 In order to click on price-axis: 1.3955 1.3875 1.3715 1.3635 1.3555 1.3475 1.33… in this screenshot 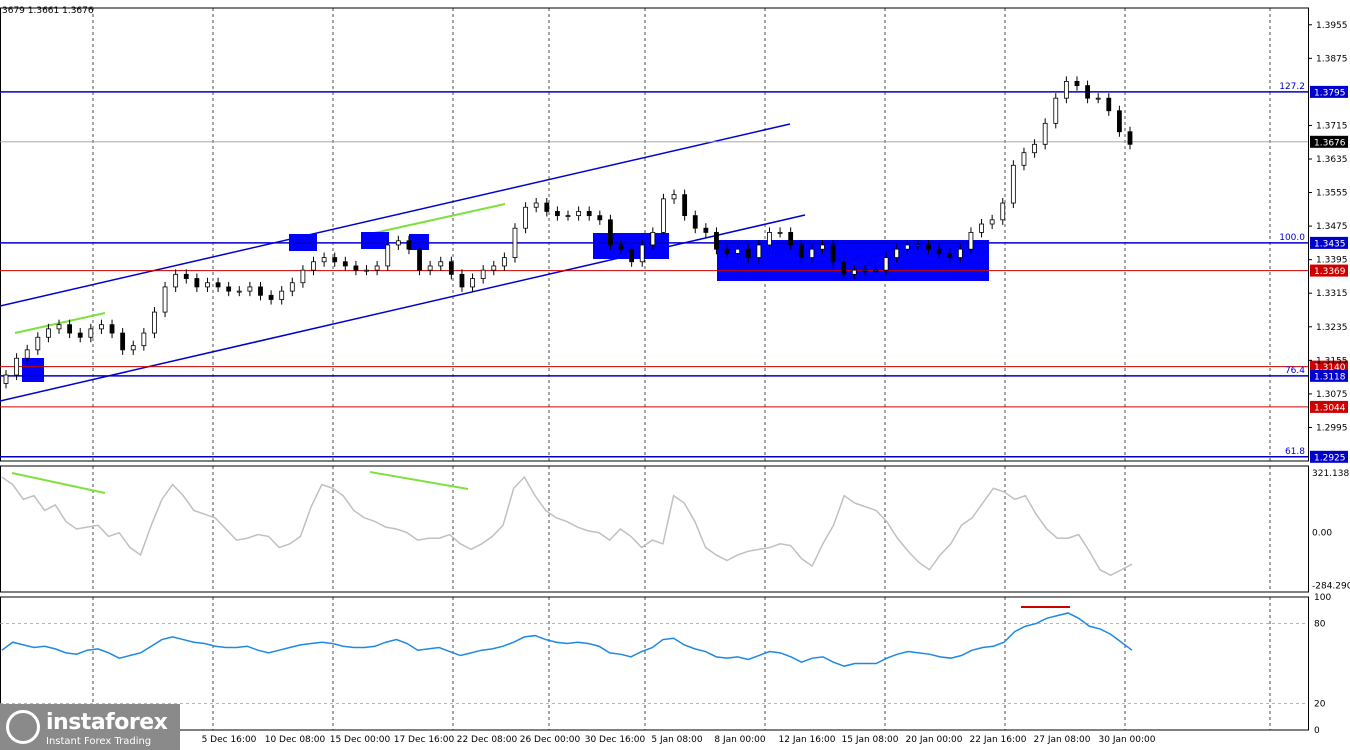, I will do `click(1328, 227)`.